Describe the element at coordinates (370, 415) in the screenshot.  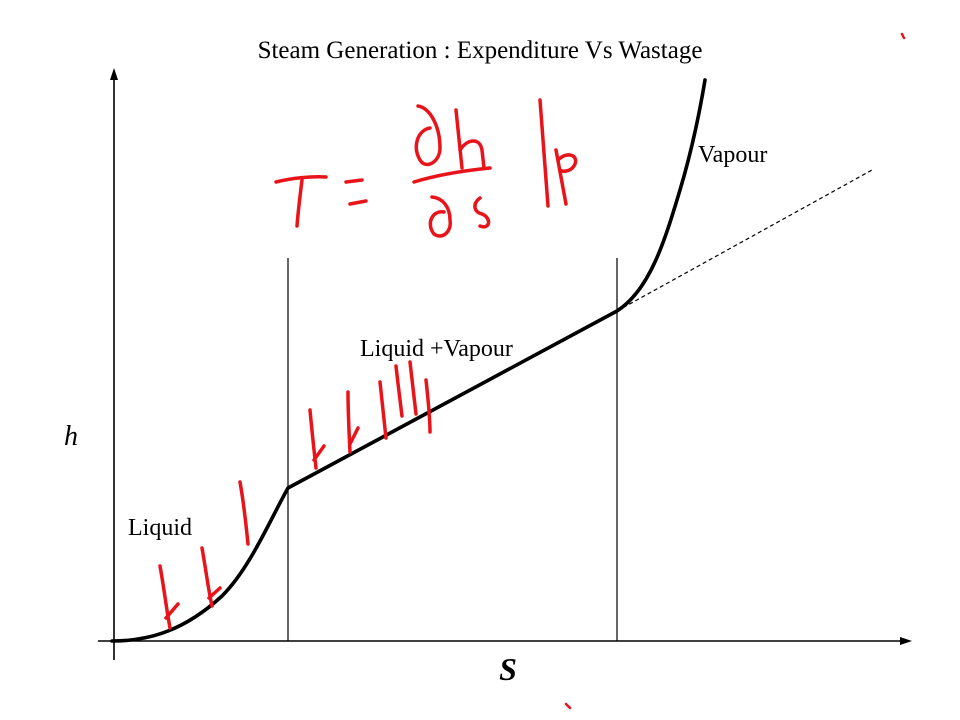
I see `handwritten-arrows-mixture` at that location.